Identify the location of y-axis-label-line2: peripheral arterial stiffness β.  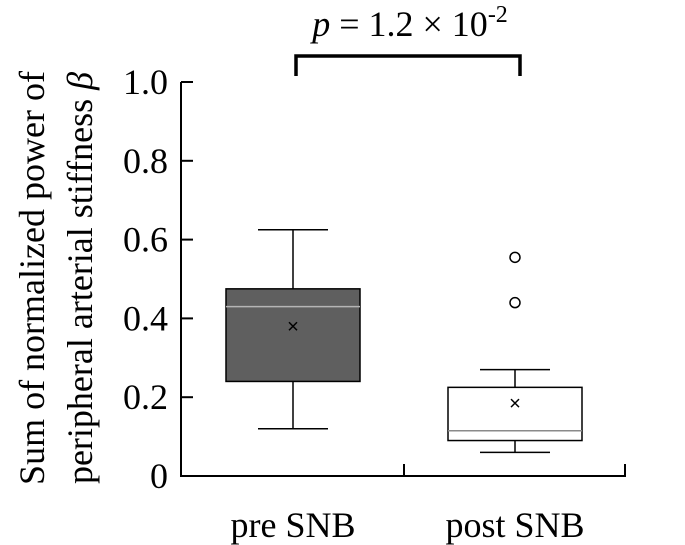
(80, 278).